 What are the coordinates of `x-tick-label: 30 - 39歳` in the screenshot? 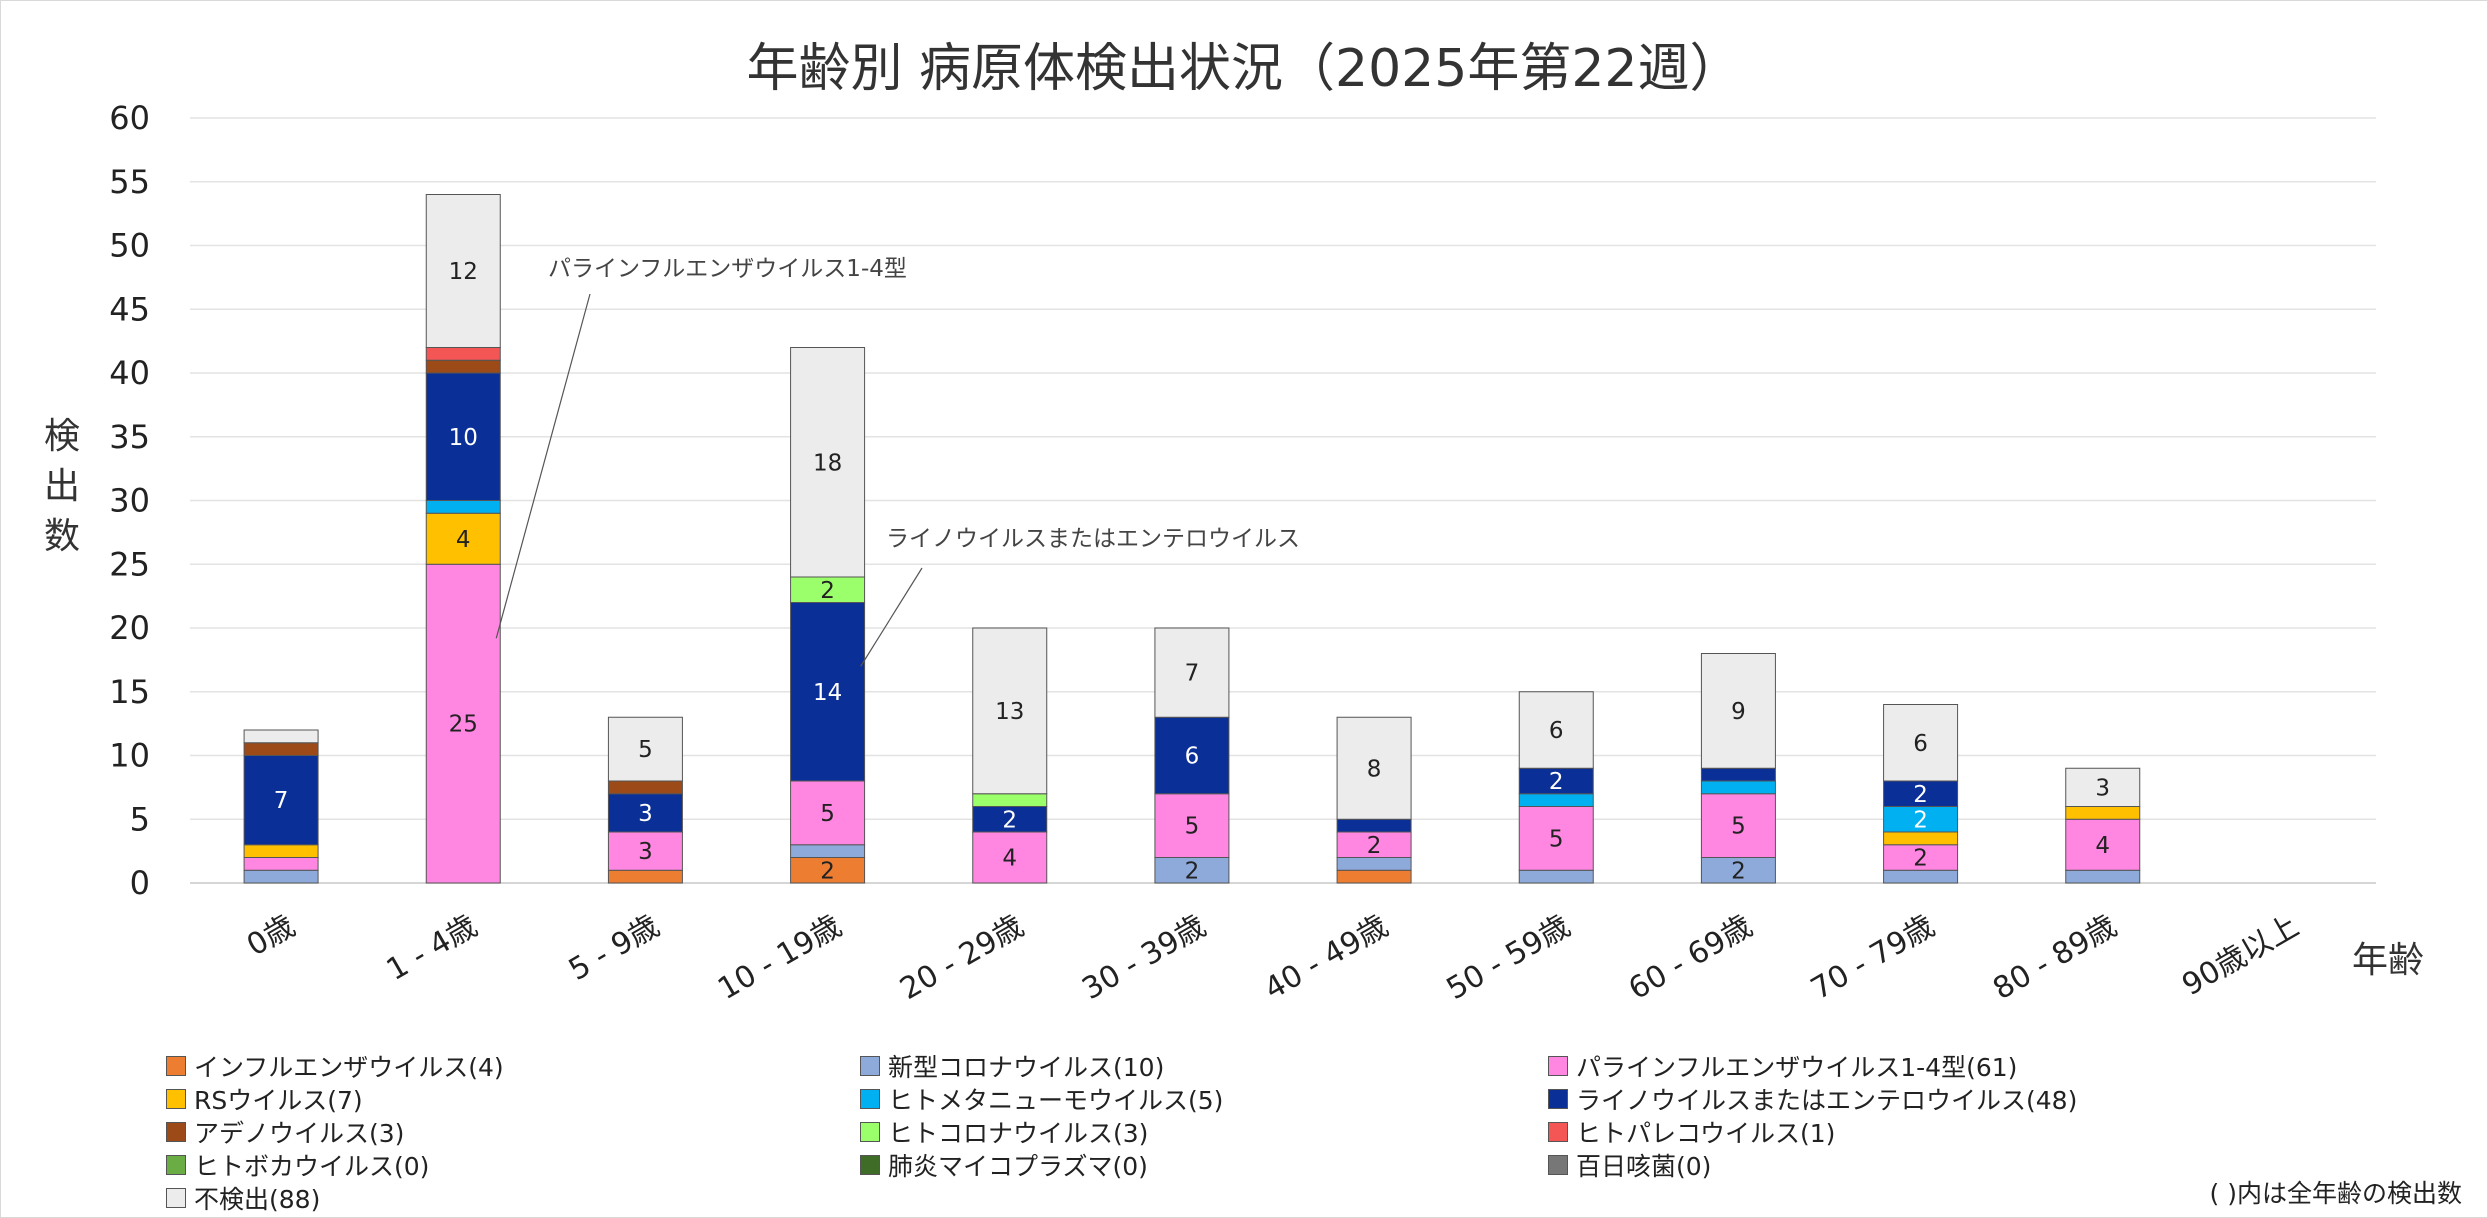 It's located at (1143, 958).